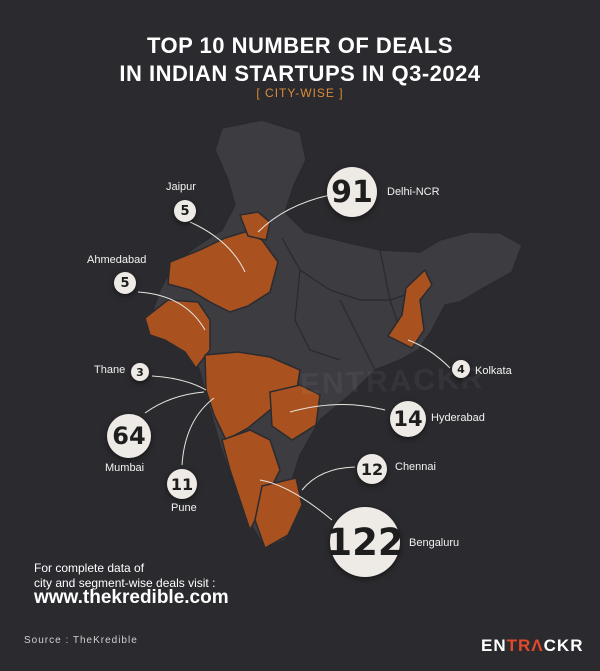 This screenshot has height=671, width=600. I want to click on leader-kolkata, so click(429, 354).